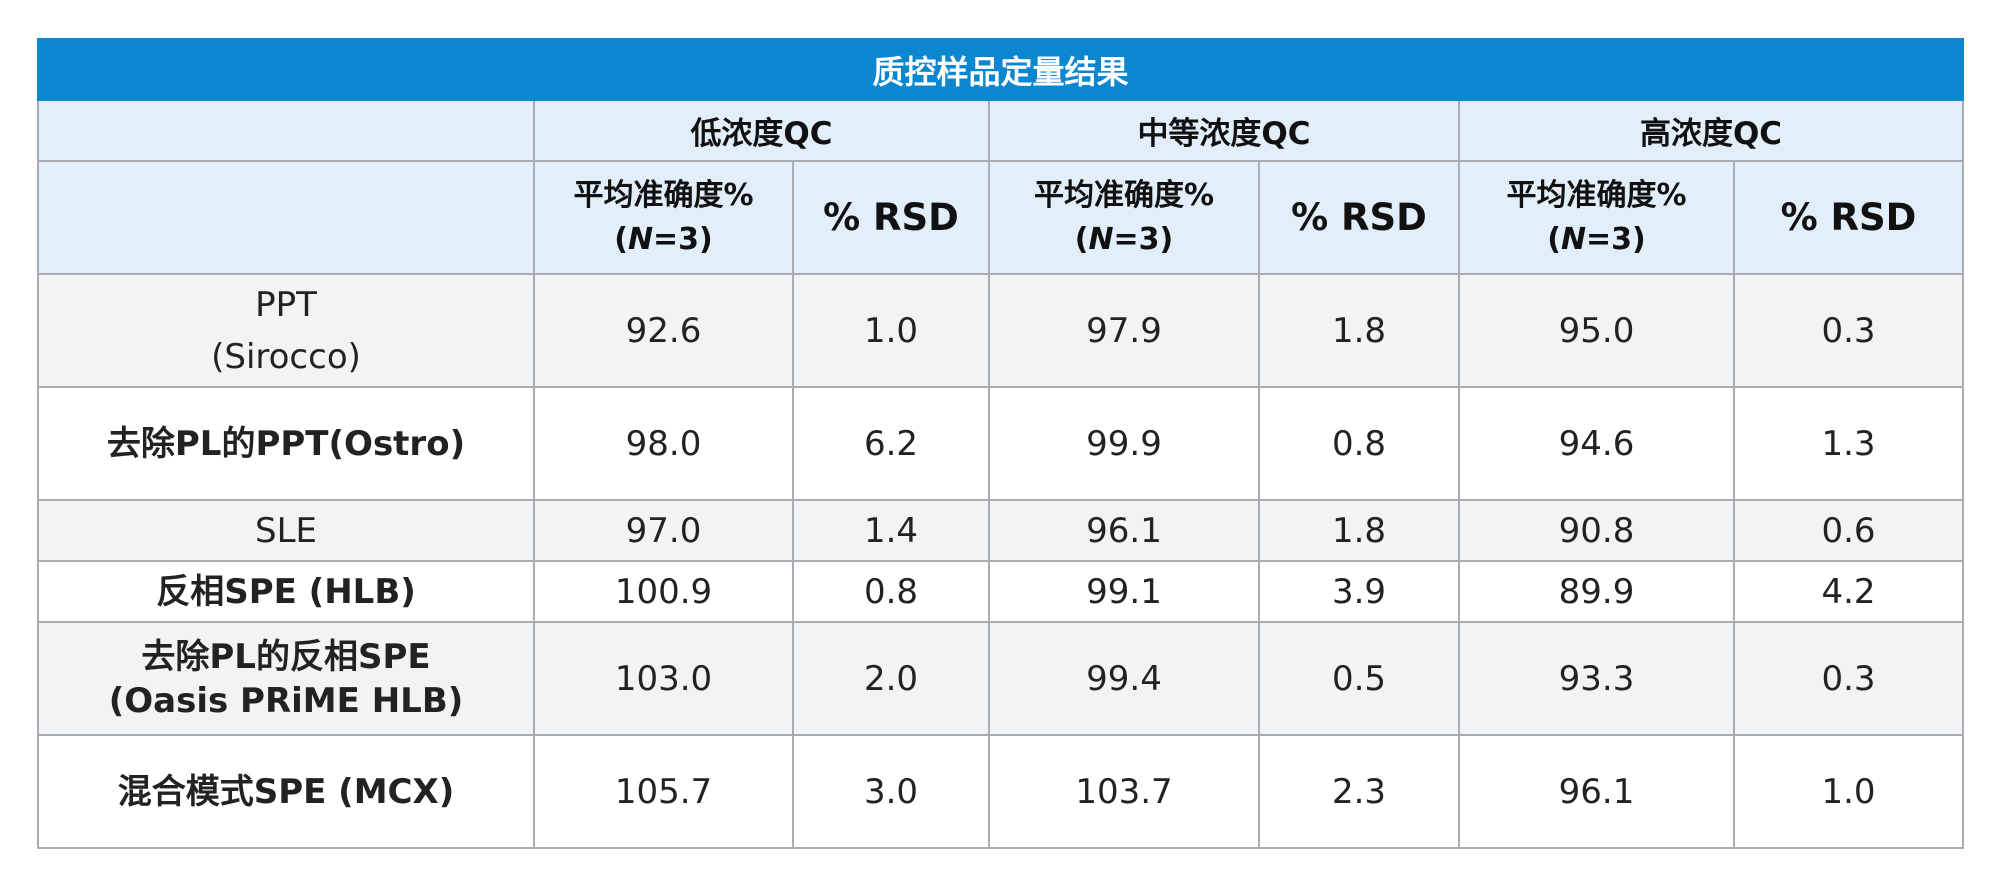 This screenshot has width=2000, height=885. Describe the element at coordinates (286, 443) in the screenshot. I see `method-cell: 去除PL的PPT(Ostro)` at that location.